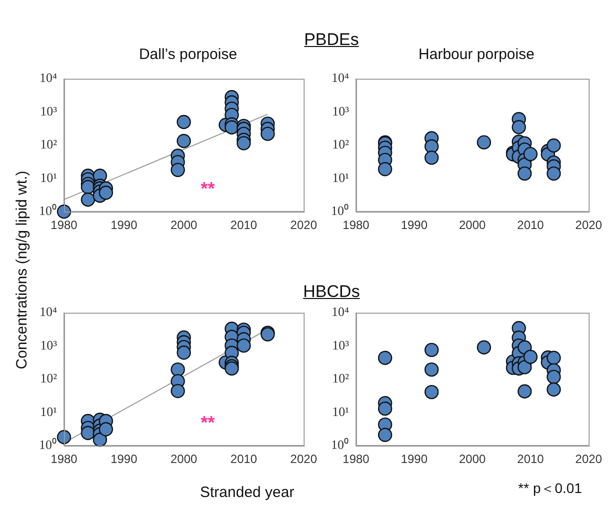 The width and height of the screenshot is (610, 505). Describe the element at coordinates (550, 489) in the screenshot. I see `text: ** p＜0.01` at that location.